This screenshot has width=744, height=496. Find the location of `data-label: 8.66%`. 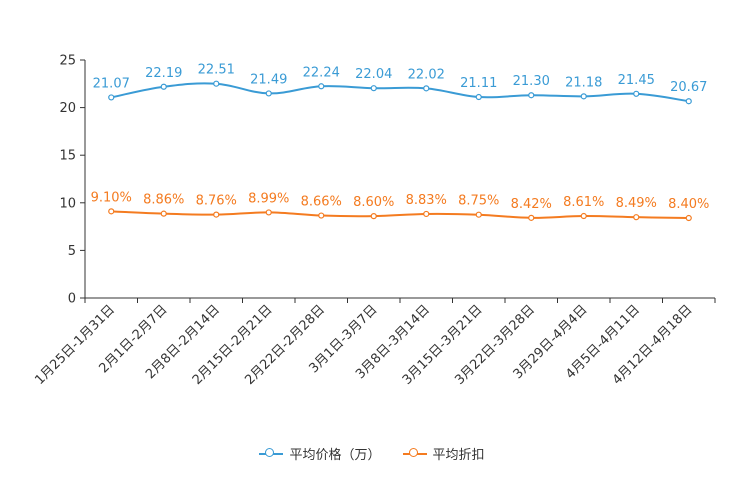

data-label: 8.66% is located at coordinates (321, 202).